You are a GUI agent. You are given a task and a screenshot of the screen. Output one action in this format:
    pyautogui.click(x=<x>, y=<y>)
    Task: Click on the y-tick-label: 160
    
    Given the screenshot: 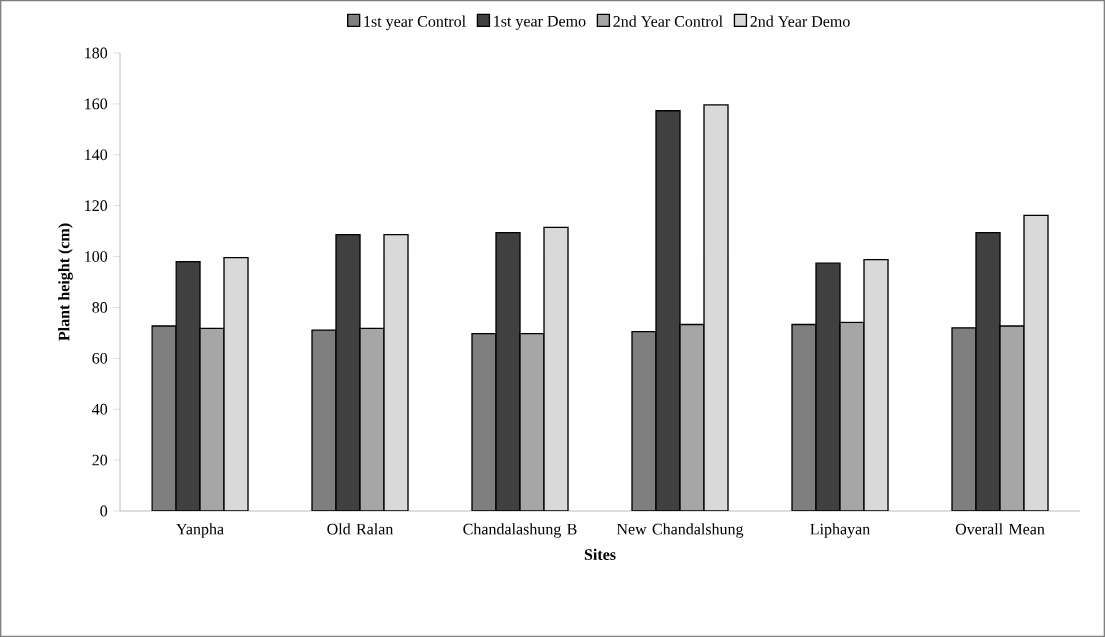 What is the action you would take?
    pyautogui.click(x=96, y=104)
    